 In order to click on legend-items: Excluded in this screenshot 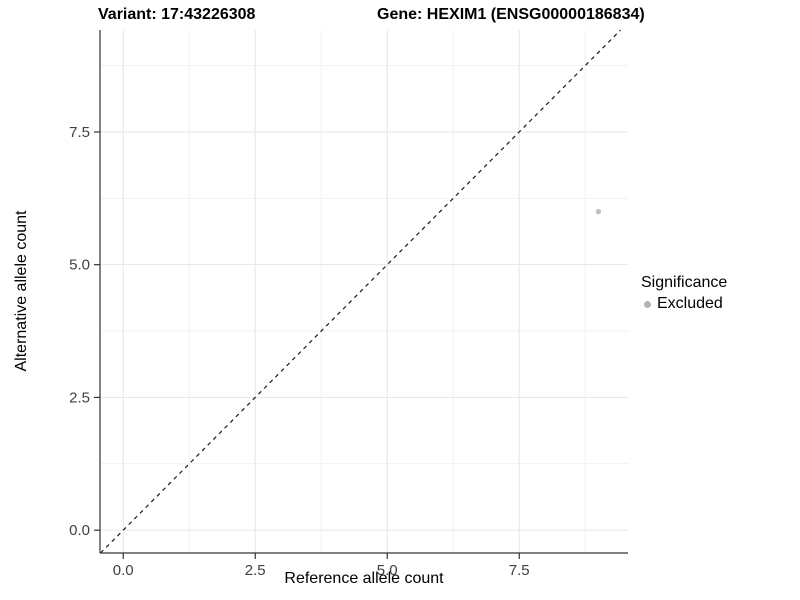, I will do `click(684, 304)`.